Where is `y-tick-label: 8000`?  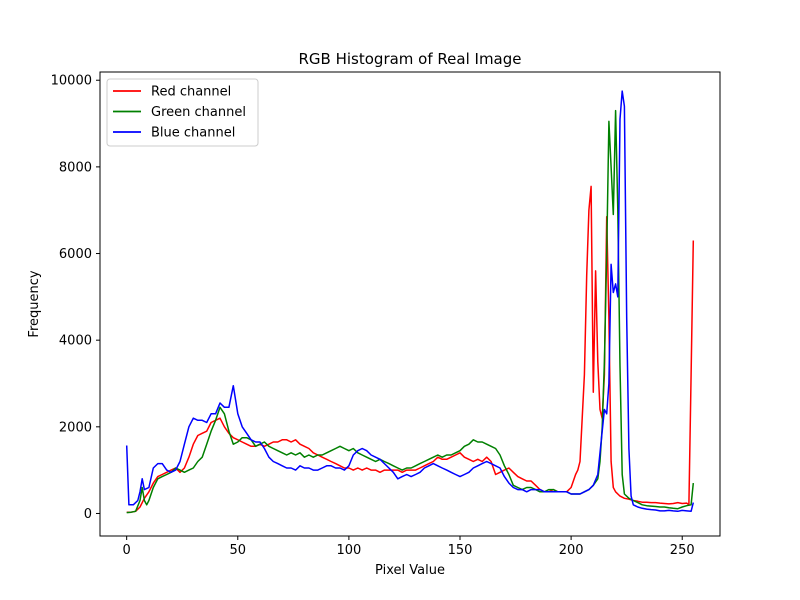 y-tick-label: 8000 is located at coordinates (75, 167).